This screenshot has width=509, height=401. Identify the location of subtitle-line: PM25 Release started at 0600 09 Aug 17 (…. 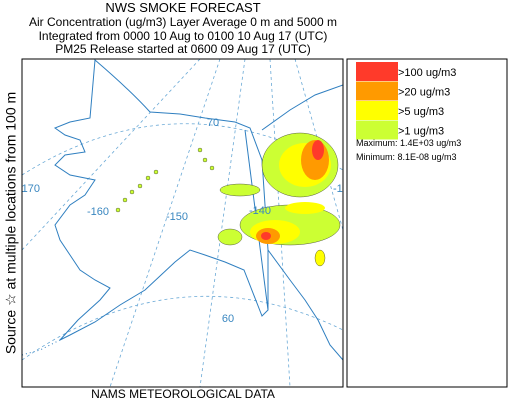
(182, 49).